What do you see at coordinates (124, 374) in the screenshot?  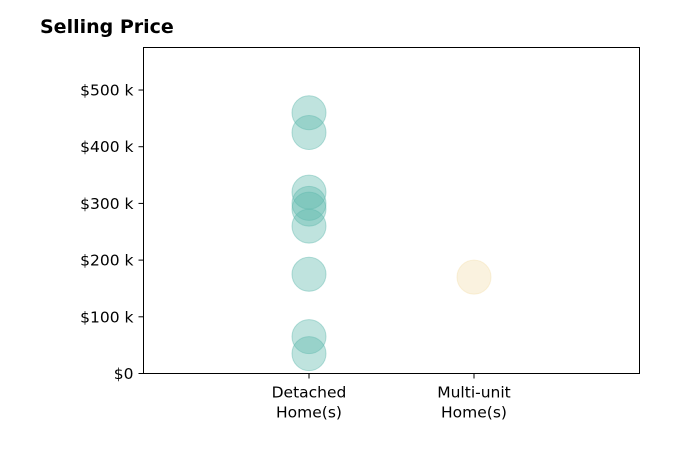 I see `y-tick-label: $0` at bounding box center [124, 374].